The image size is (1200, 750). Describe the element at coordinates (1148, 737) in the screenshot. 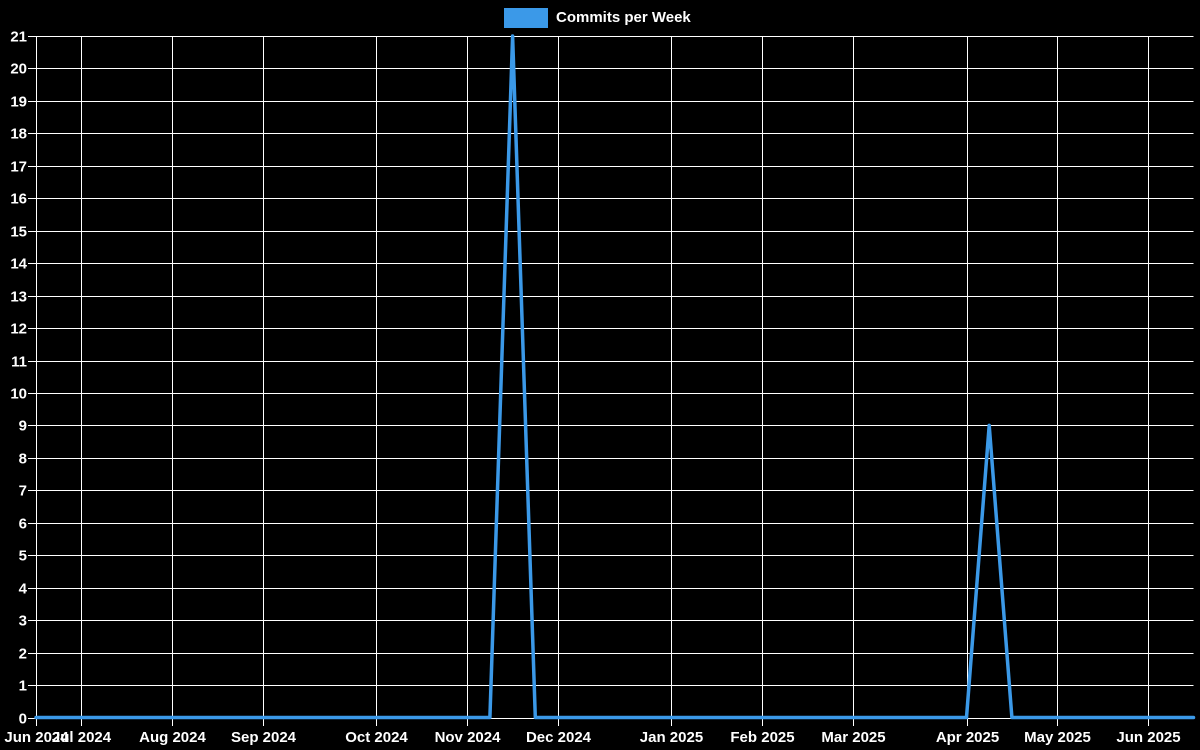

I see `x-tick-label: Jun 2025` at that location.